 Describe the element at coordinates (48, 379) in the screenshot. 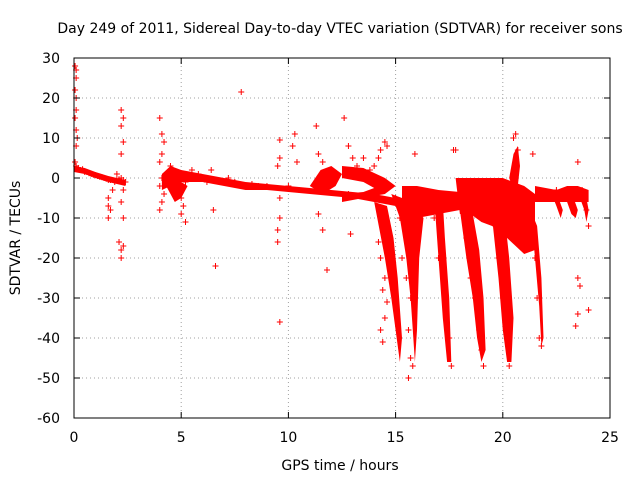

I see `y-tick-label: -50` at that location.